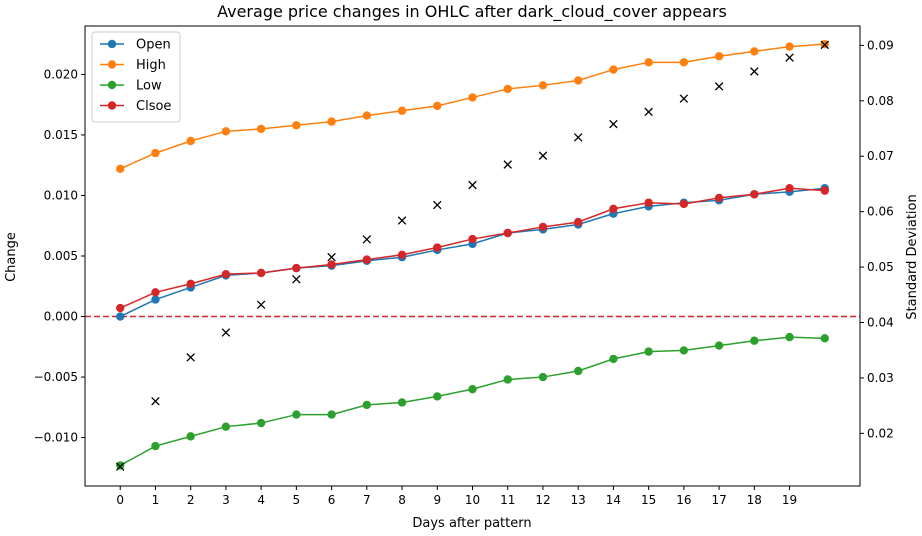  What do you see at coordinates (402, 500) in the screenshot?
I see `x-tick-label: 8` at bounding box center [402, 500].